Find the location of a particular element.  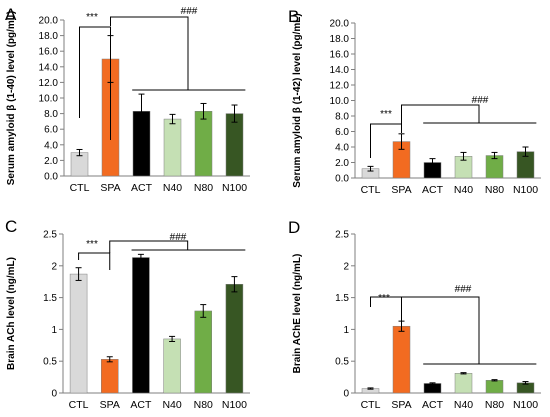

panel-letter: A is located at coordinates (11, 14).